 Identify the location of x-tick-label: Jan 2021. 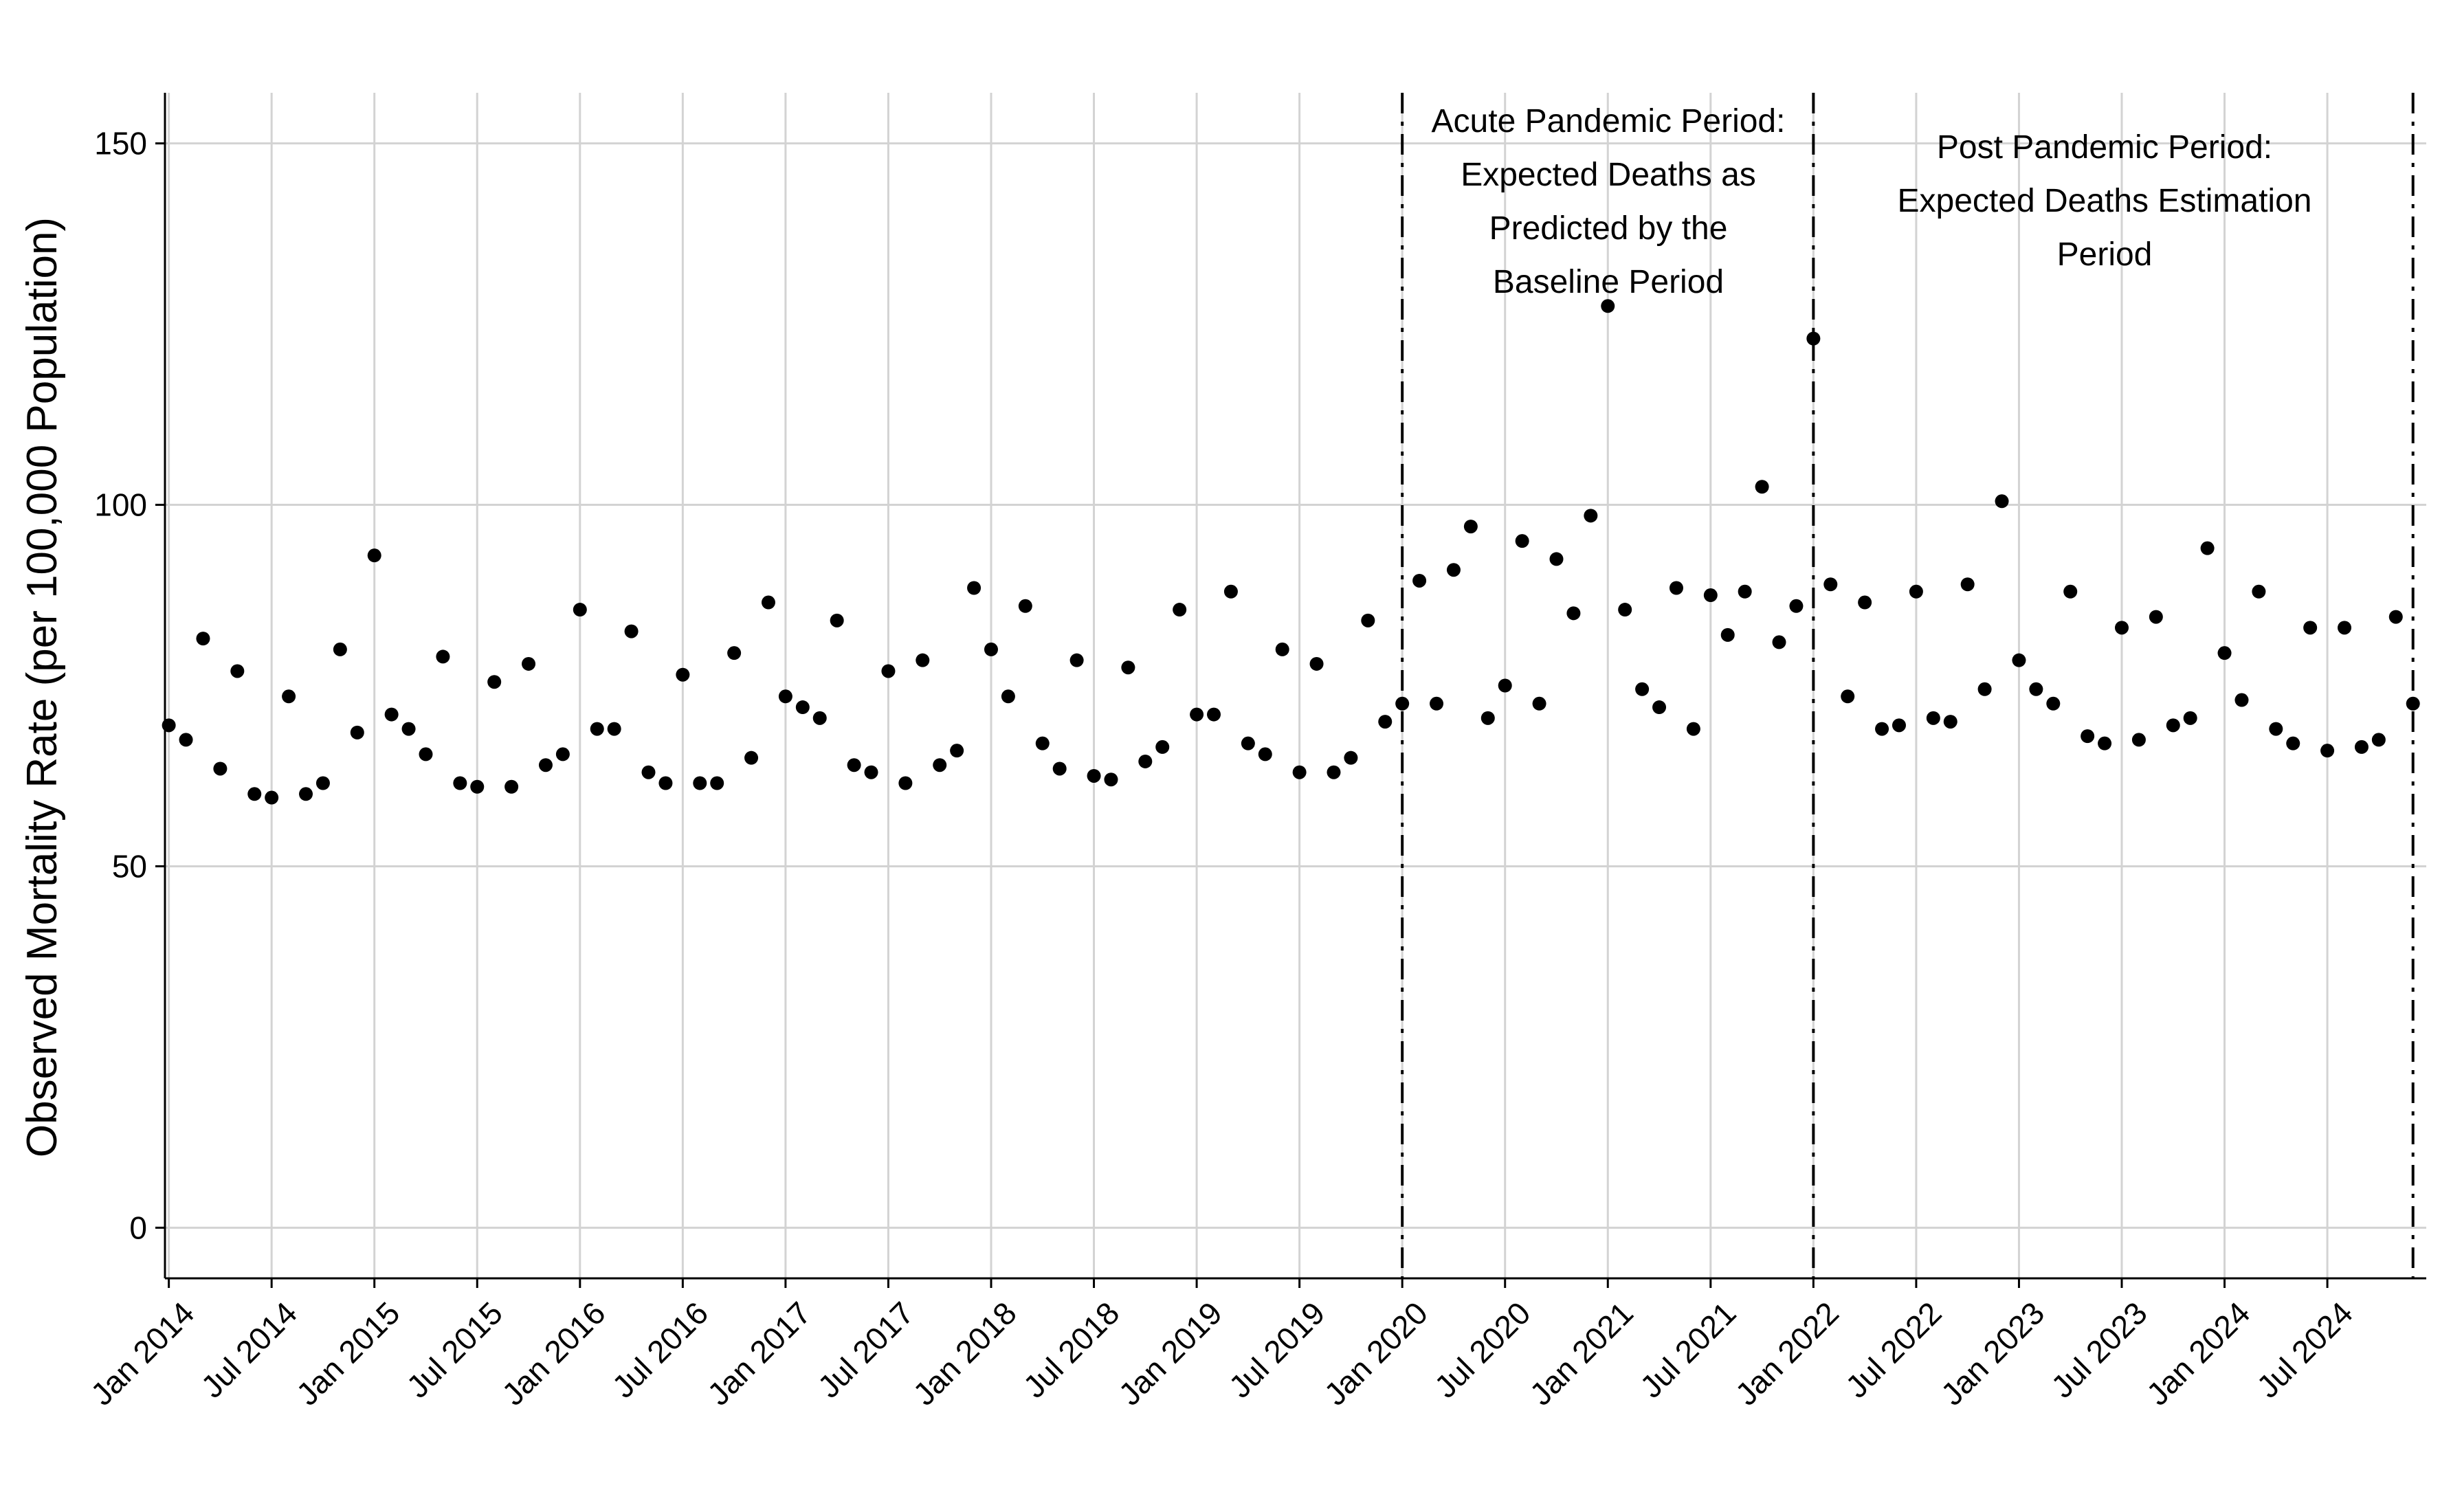
(1581, 1353).